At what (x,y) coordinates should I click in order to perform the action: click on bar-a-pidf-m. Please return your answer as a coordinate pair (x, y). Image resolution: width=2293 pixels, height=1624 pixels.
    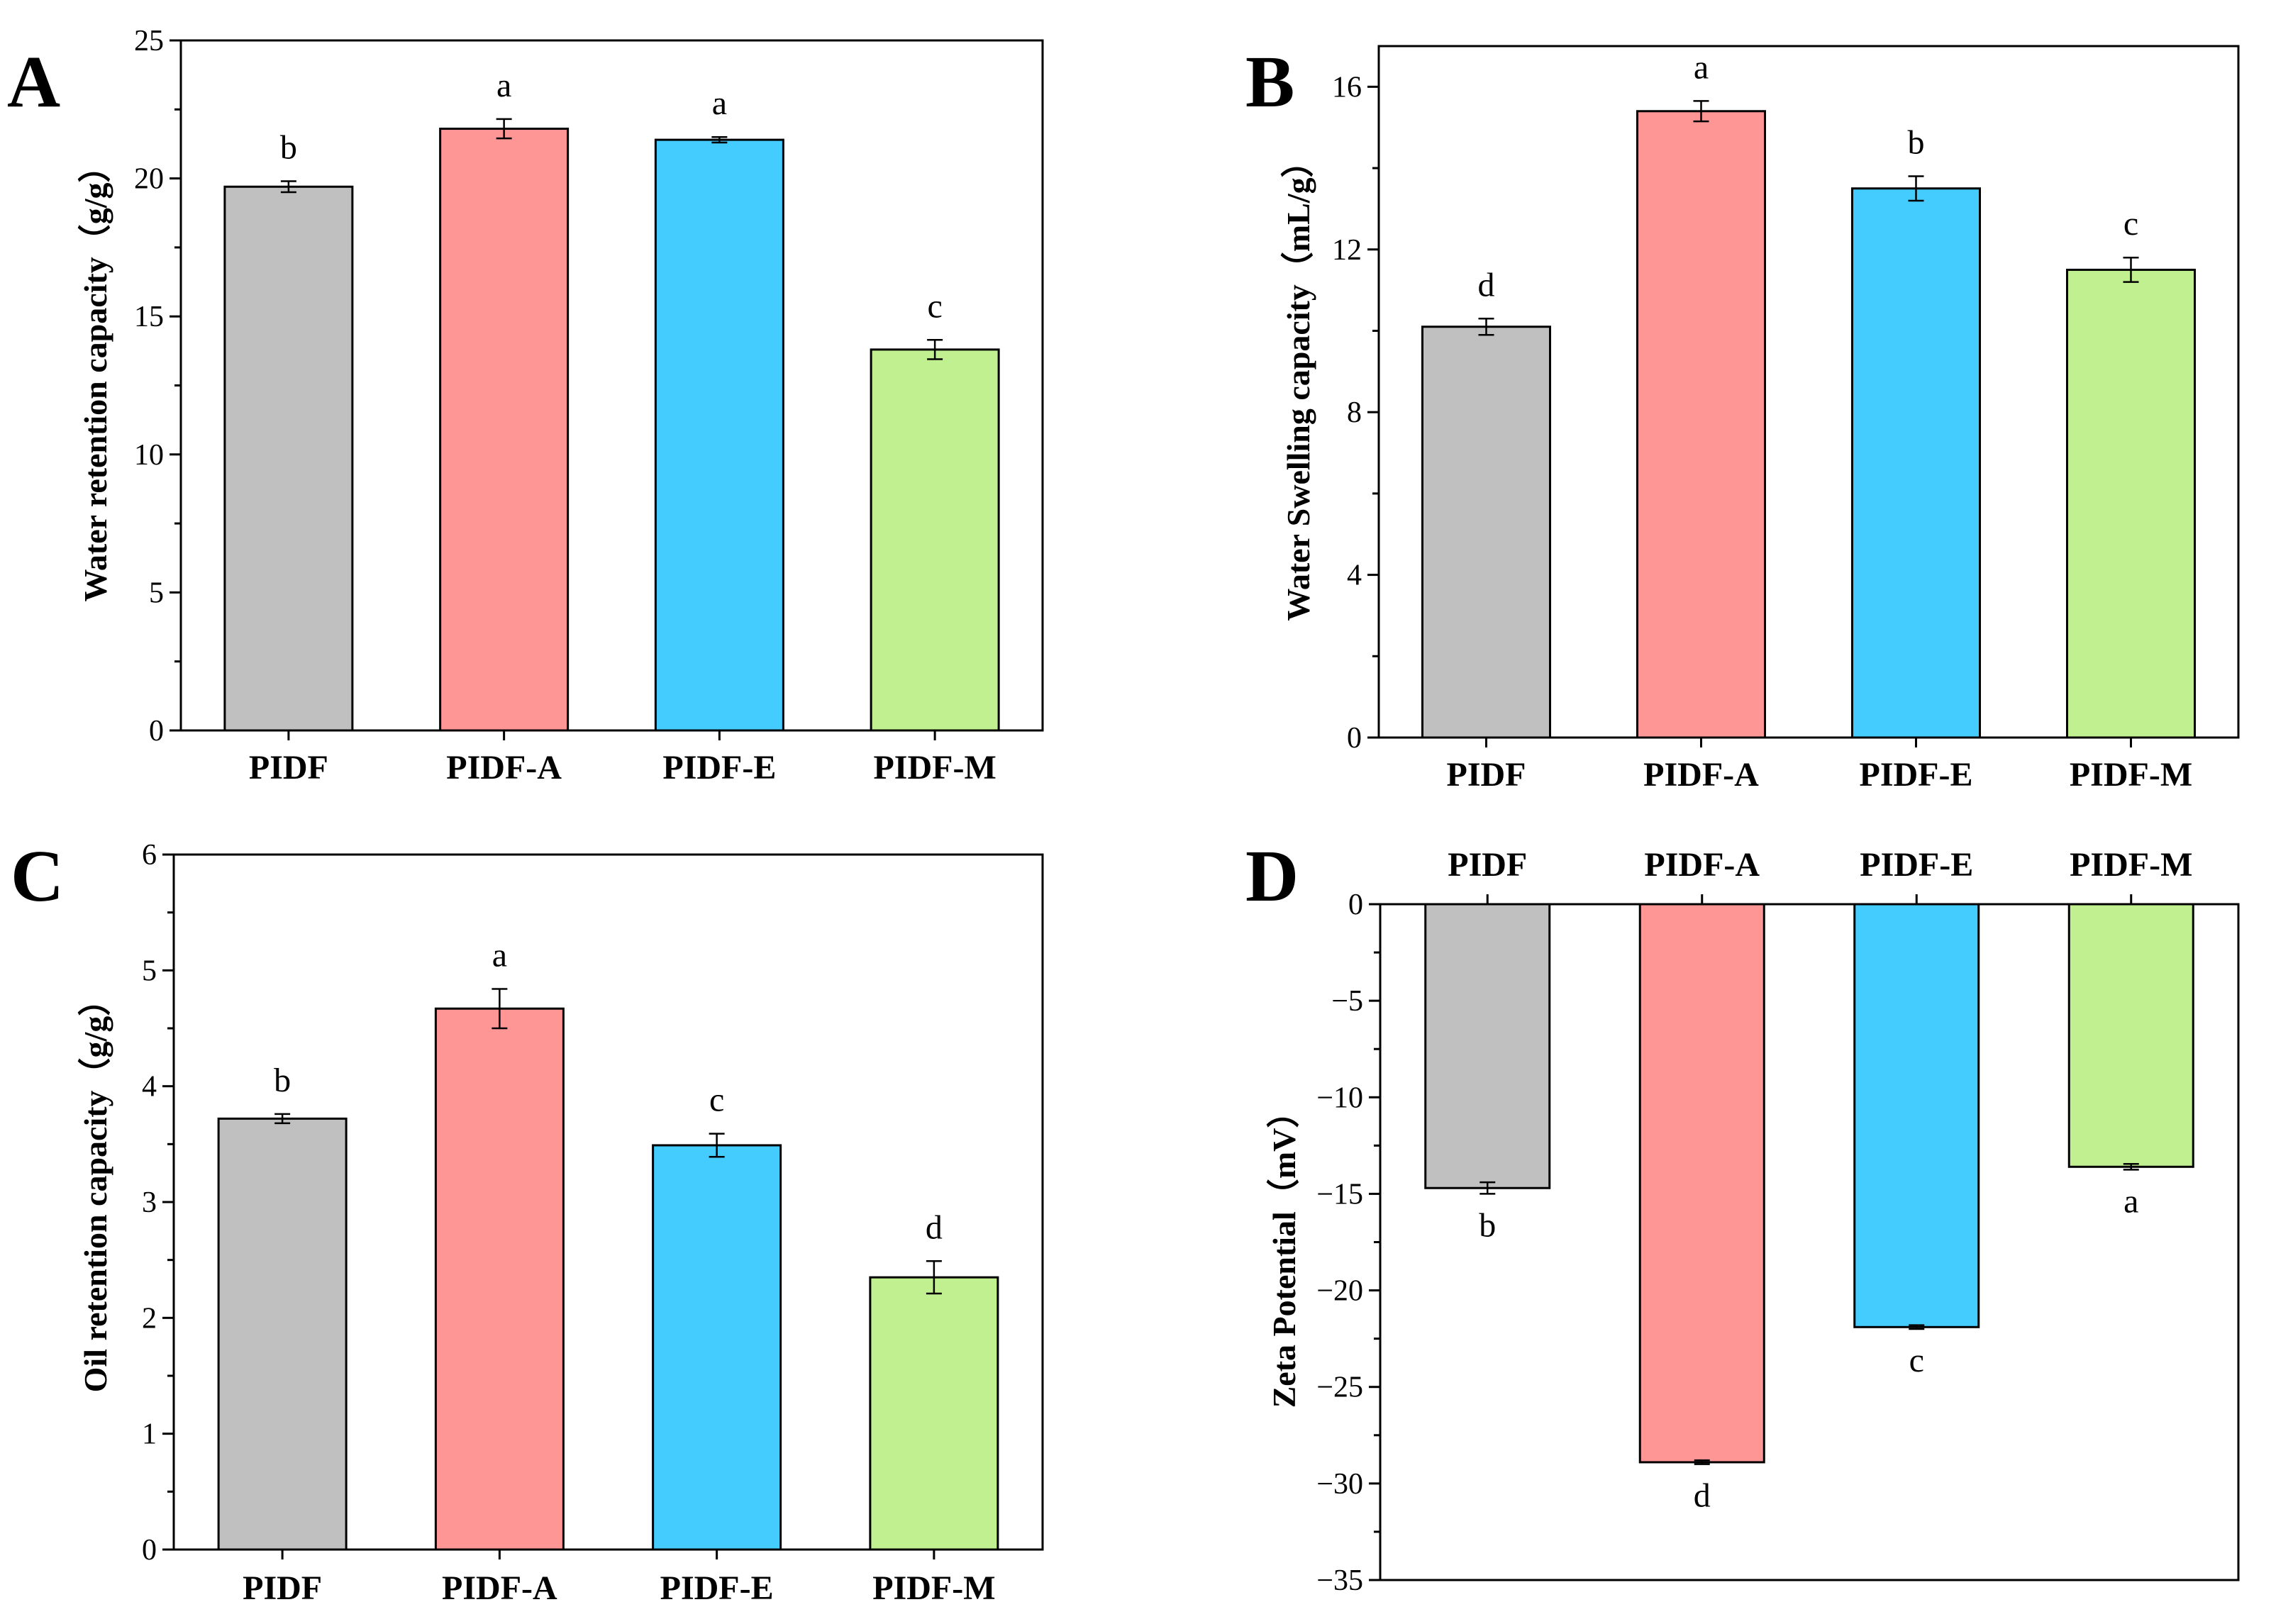
    Looking at the image, I should click on (935, 540).